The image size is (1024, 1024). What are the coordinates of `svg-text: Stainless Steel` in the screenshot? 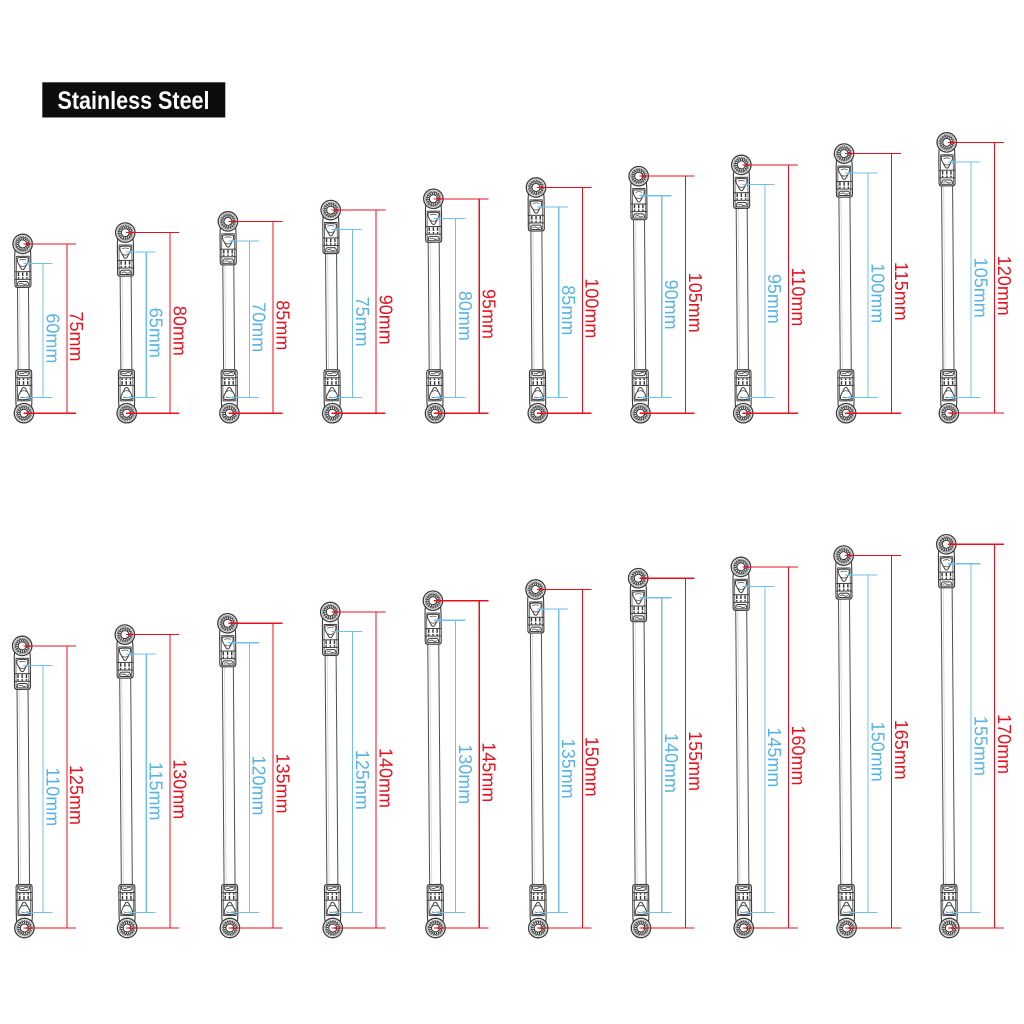 It's located at (134, 101).